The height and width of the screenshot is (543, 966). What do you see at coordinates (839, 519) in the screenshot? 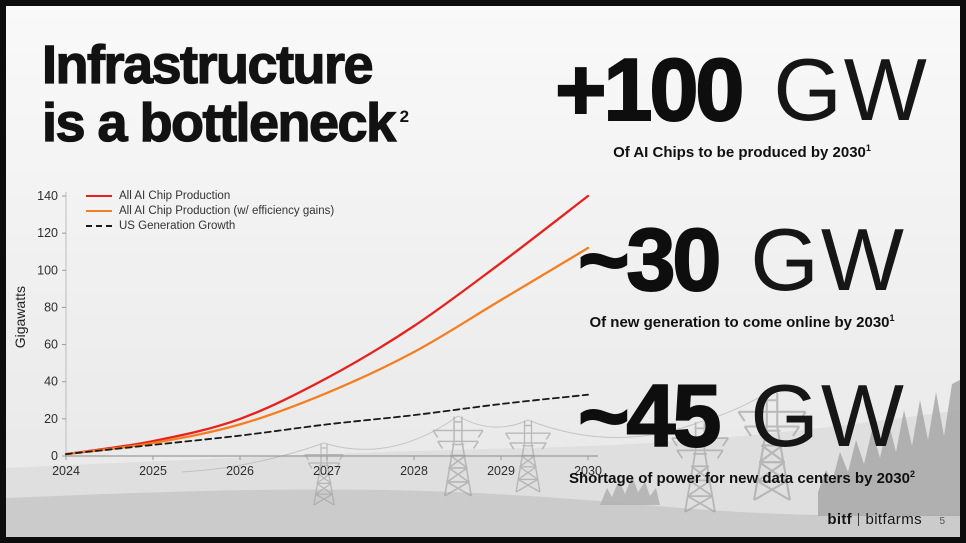
I see `bitf-ticker-logo: bitf` at bounding box center [839, 519].